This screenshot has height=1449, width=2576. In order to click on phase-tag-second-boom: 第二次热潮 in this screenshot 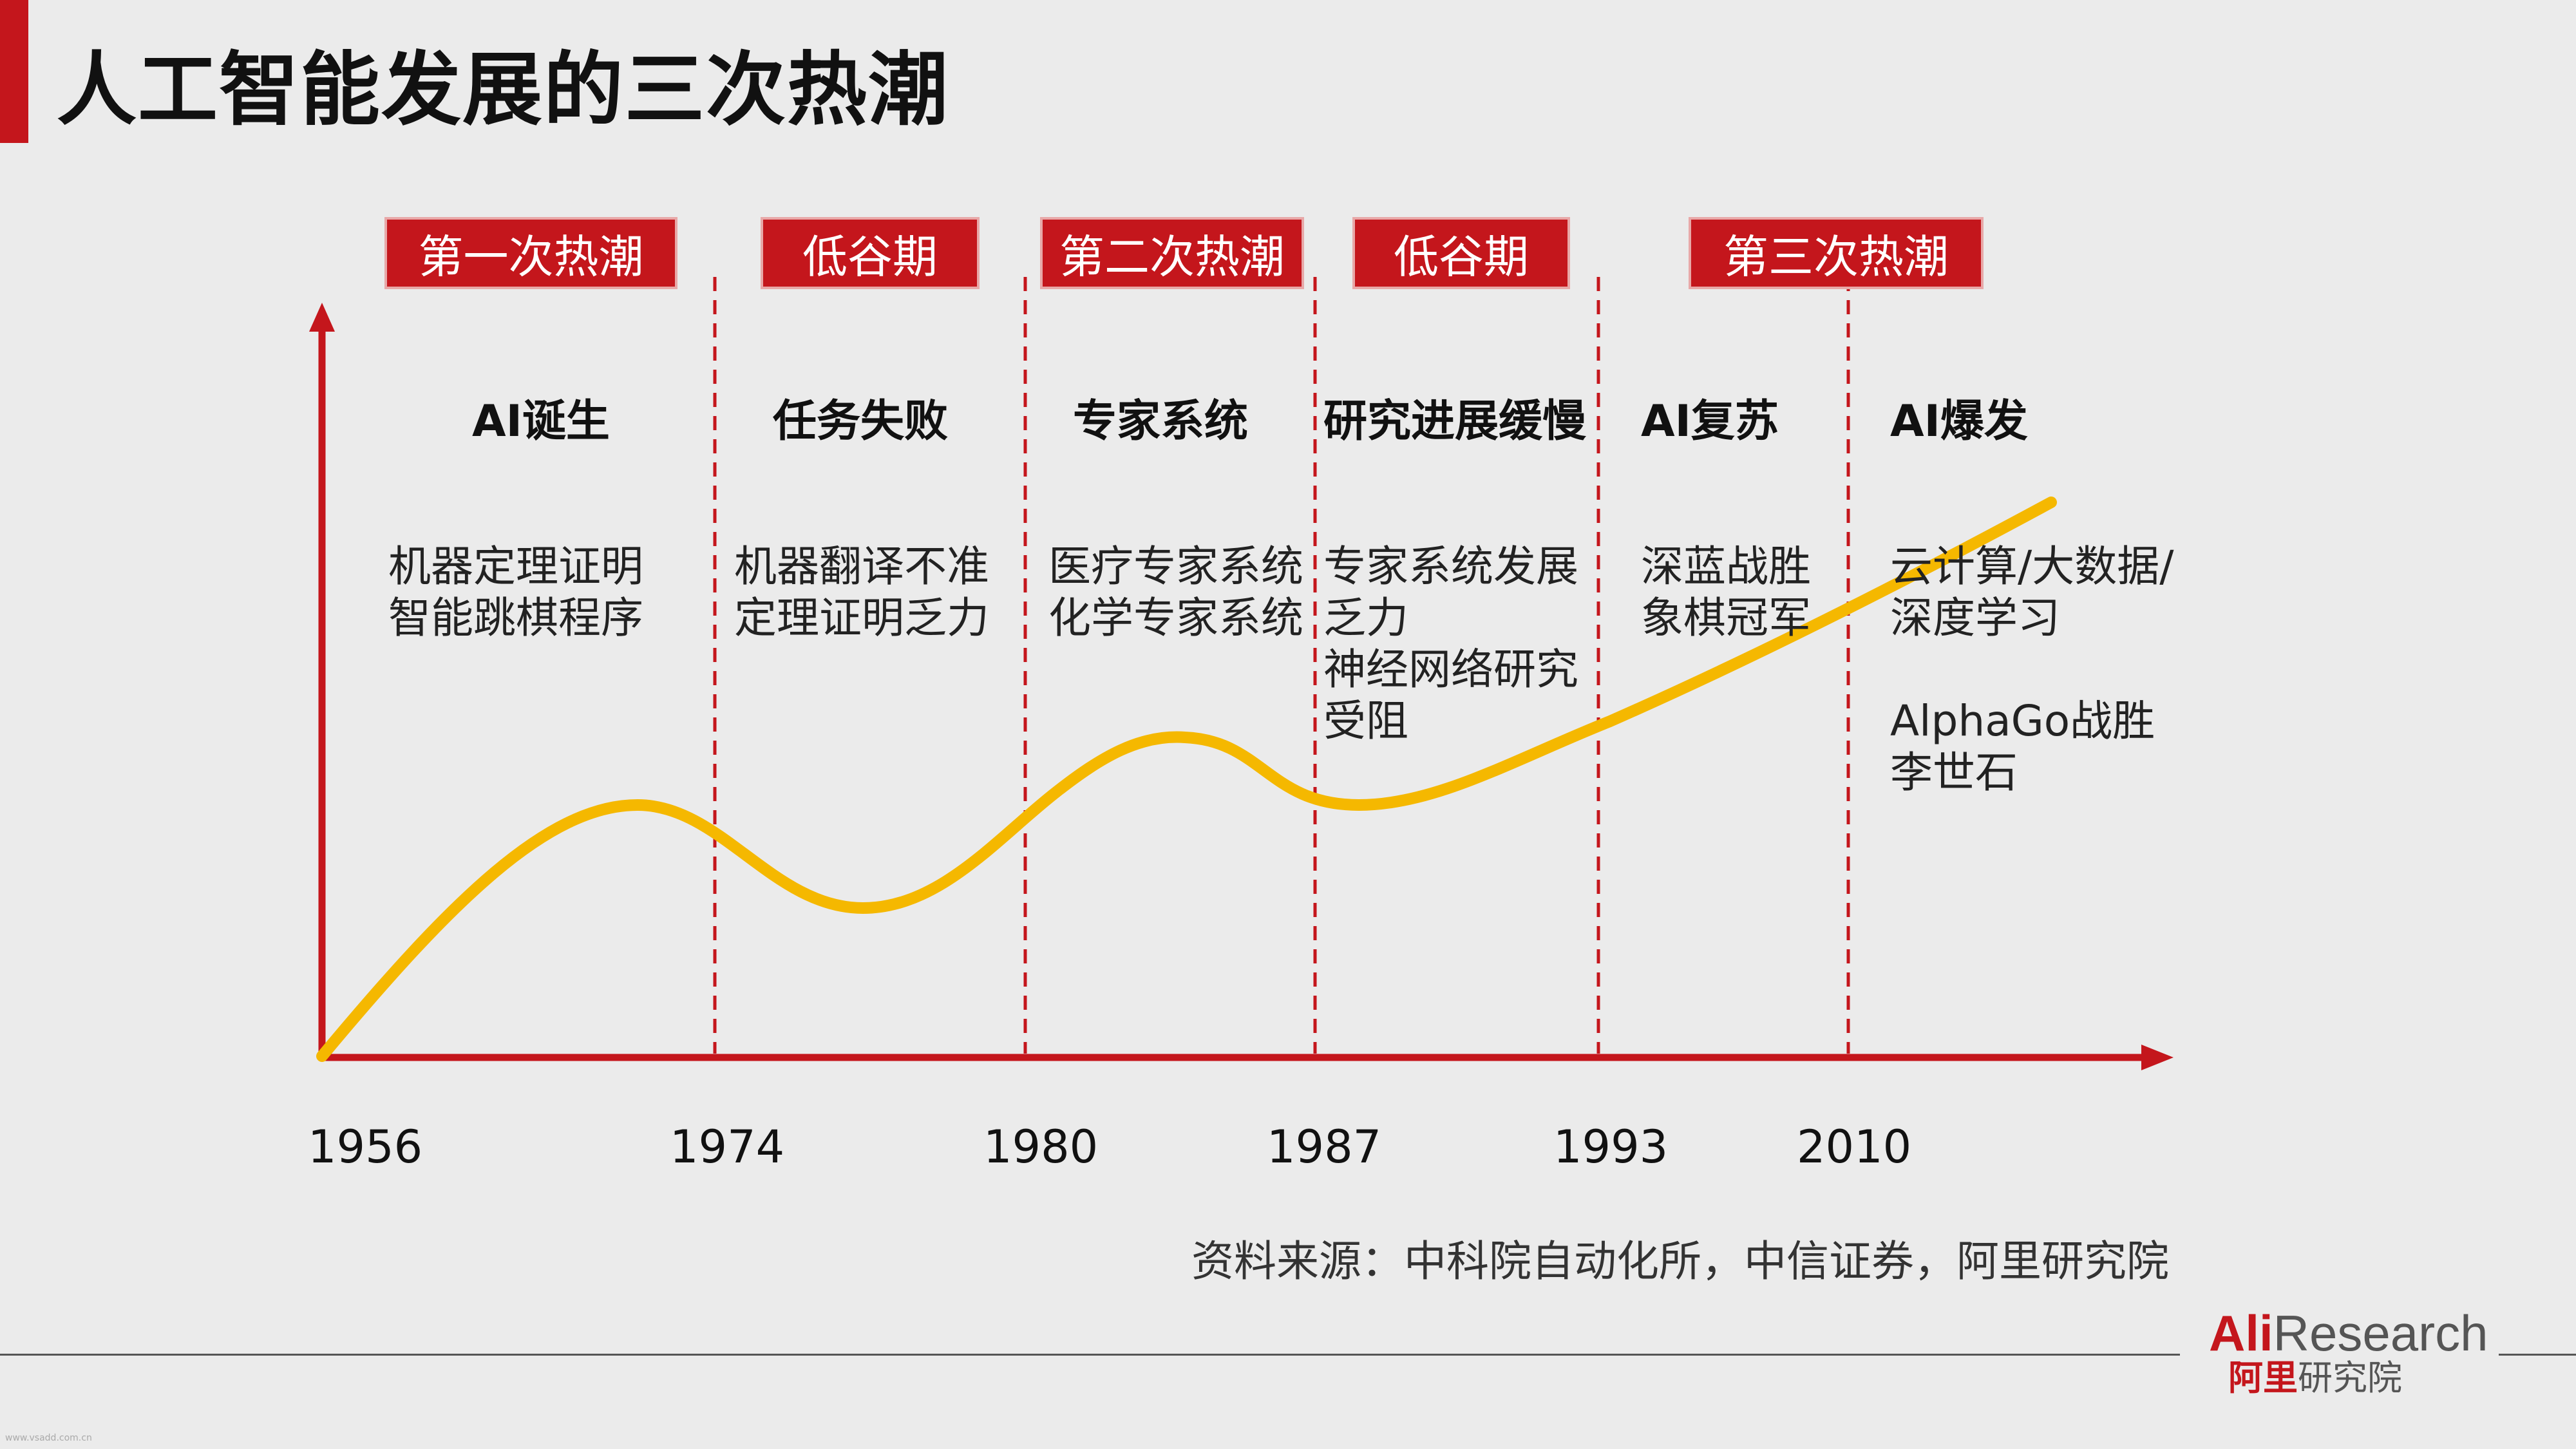, I will do `click(1172, 253)`.